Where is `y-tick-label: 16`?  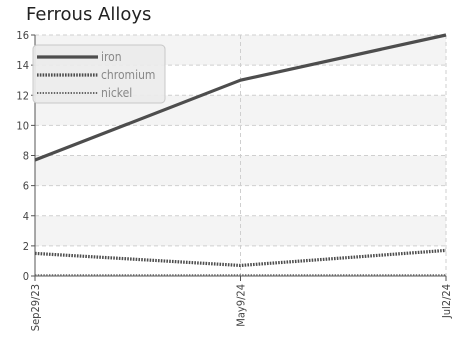 y-tick-label: 16 is located at coordinates (22, 35).